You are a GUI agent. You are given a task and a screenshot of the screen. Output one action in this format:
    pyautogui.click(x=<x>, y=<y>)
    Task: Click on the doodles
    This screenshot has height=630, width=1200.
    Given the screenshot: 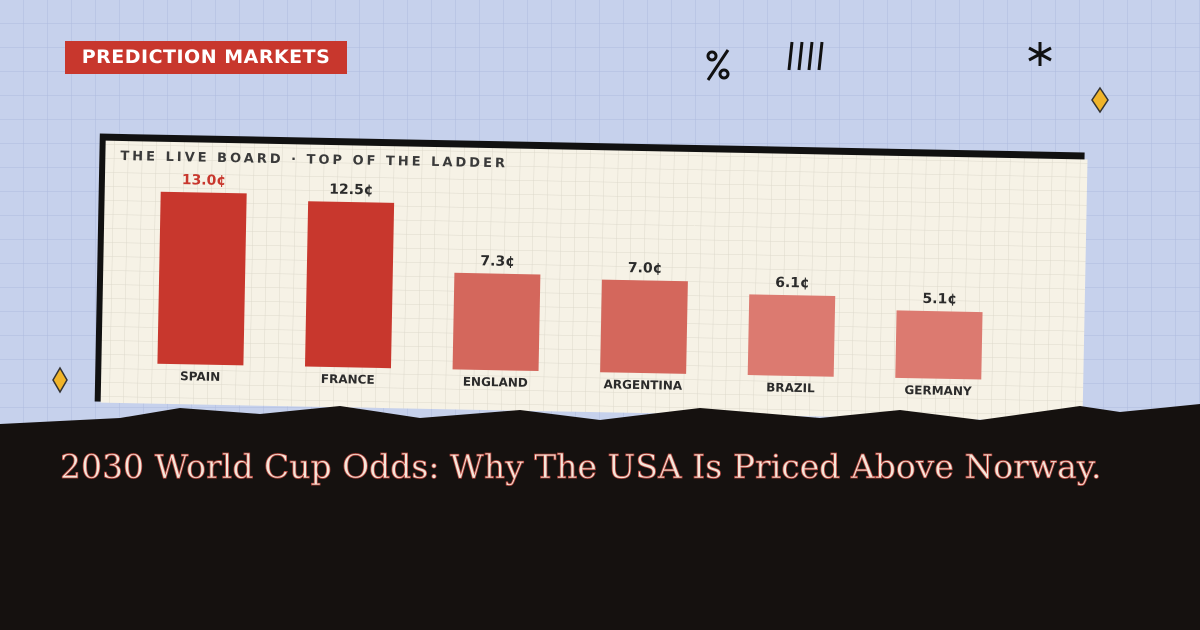 What is the action you would take?
    pyautogui.click(x=879, y=61)
    